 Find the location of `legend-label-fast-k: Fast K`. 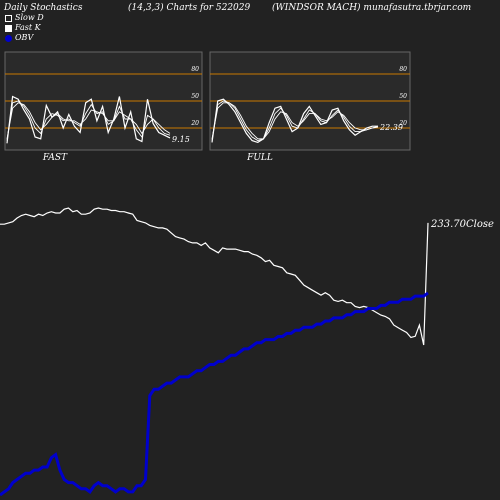

legend-label-fast-k: Fast K is located at coordinates (28, 27).